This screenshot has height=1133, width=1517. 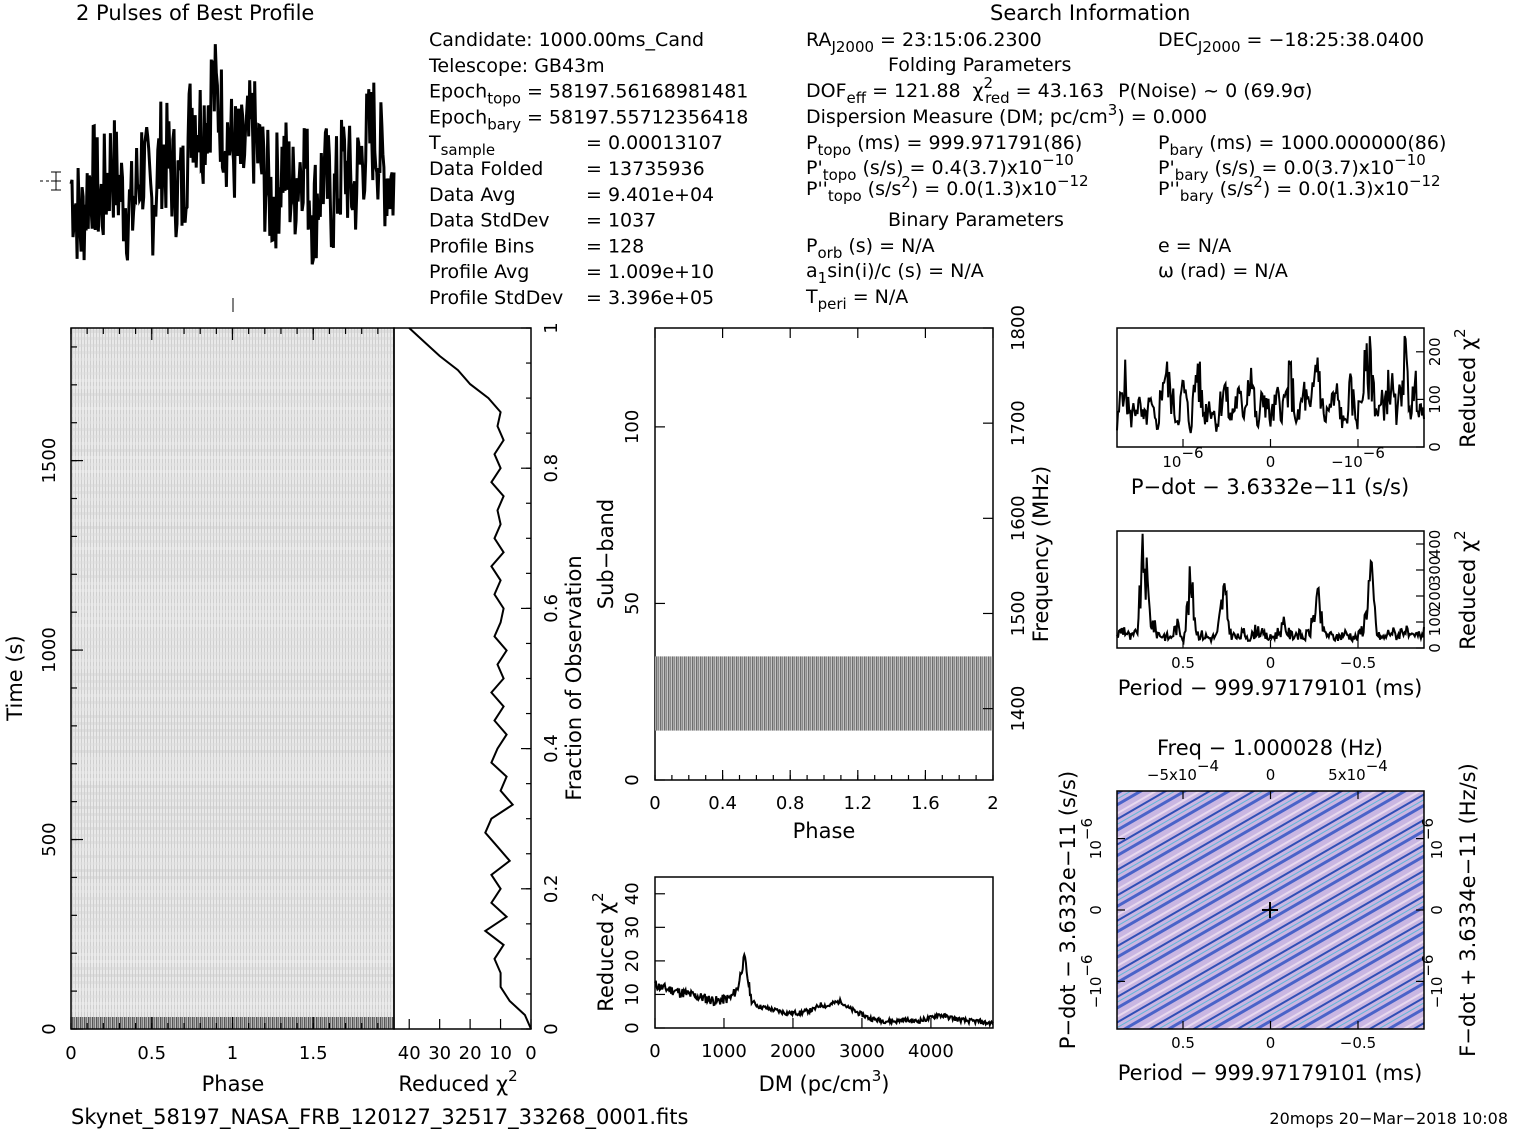 I want to click on dm-line, so click(x=824, y=990).